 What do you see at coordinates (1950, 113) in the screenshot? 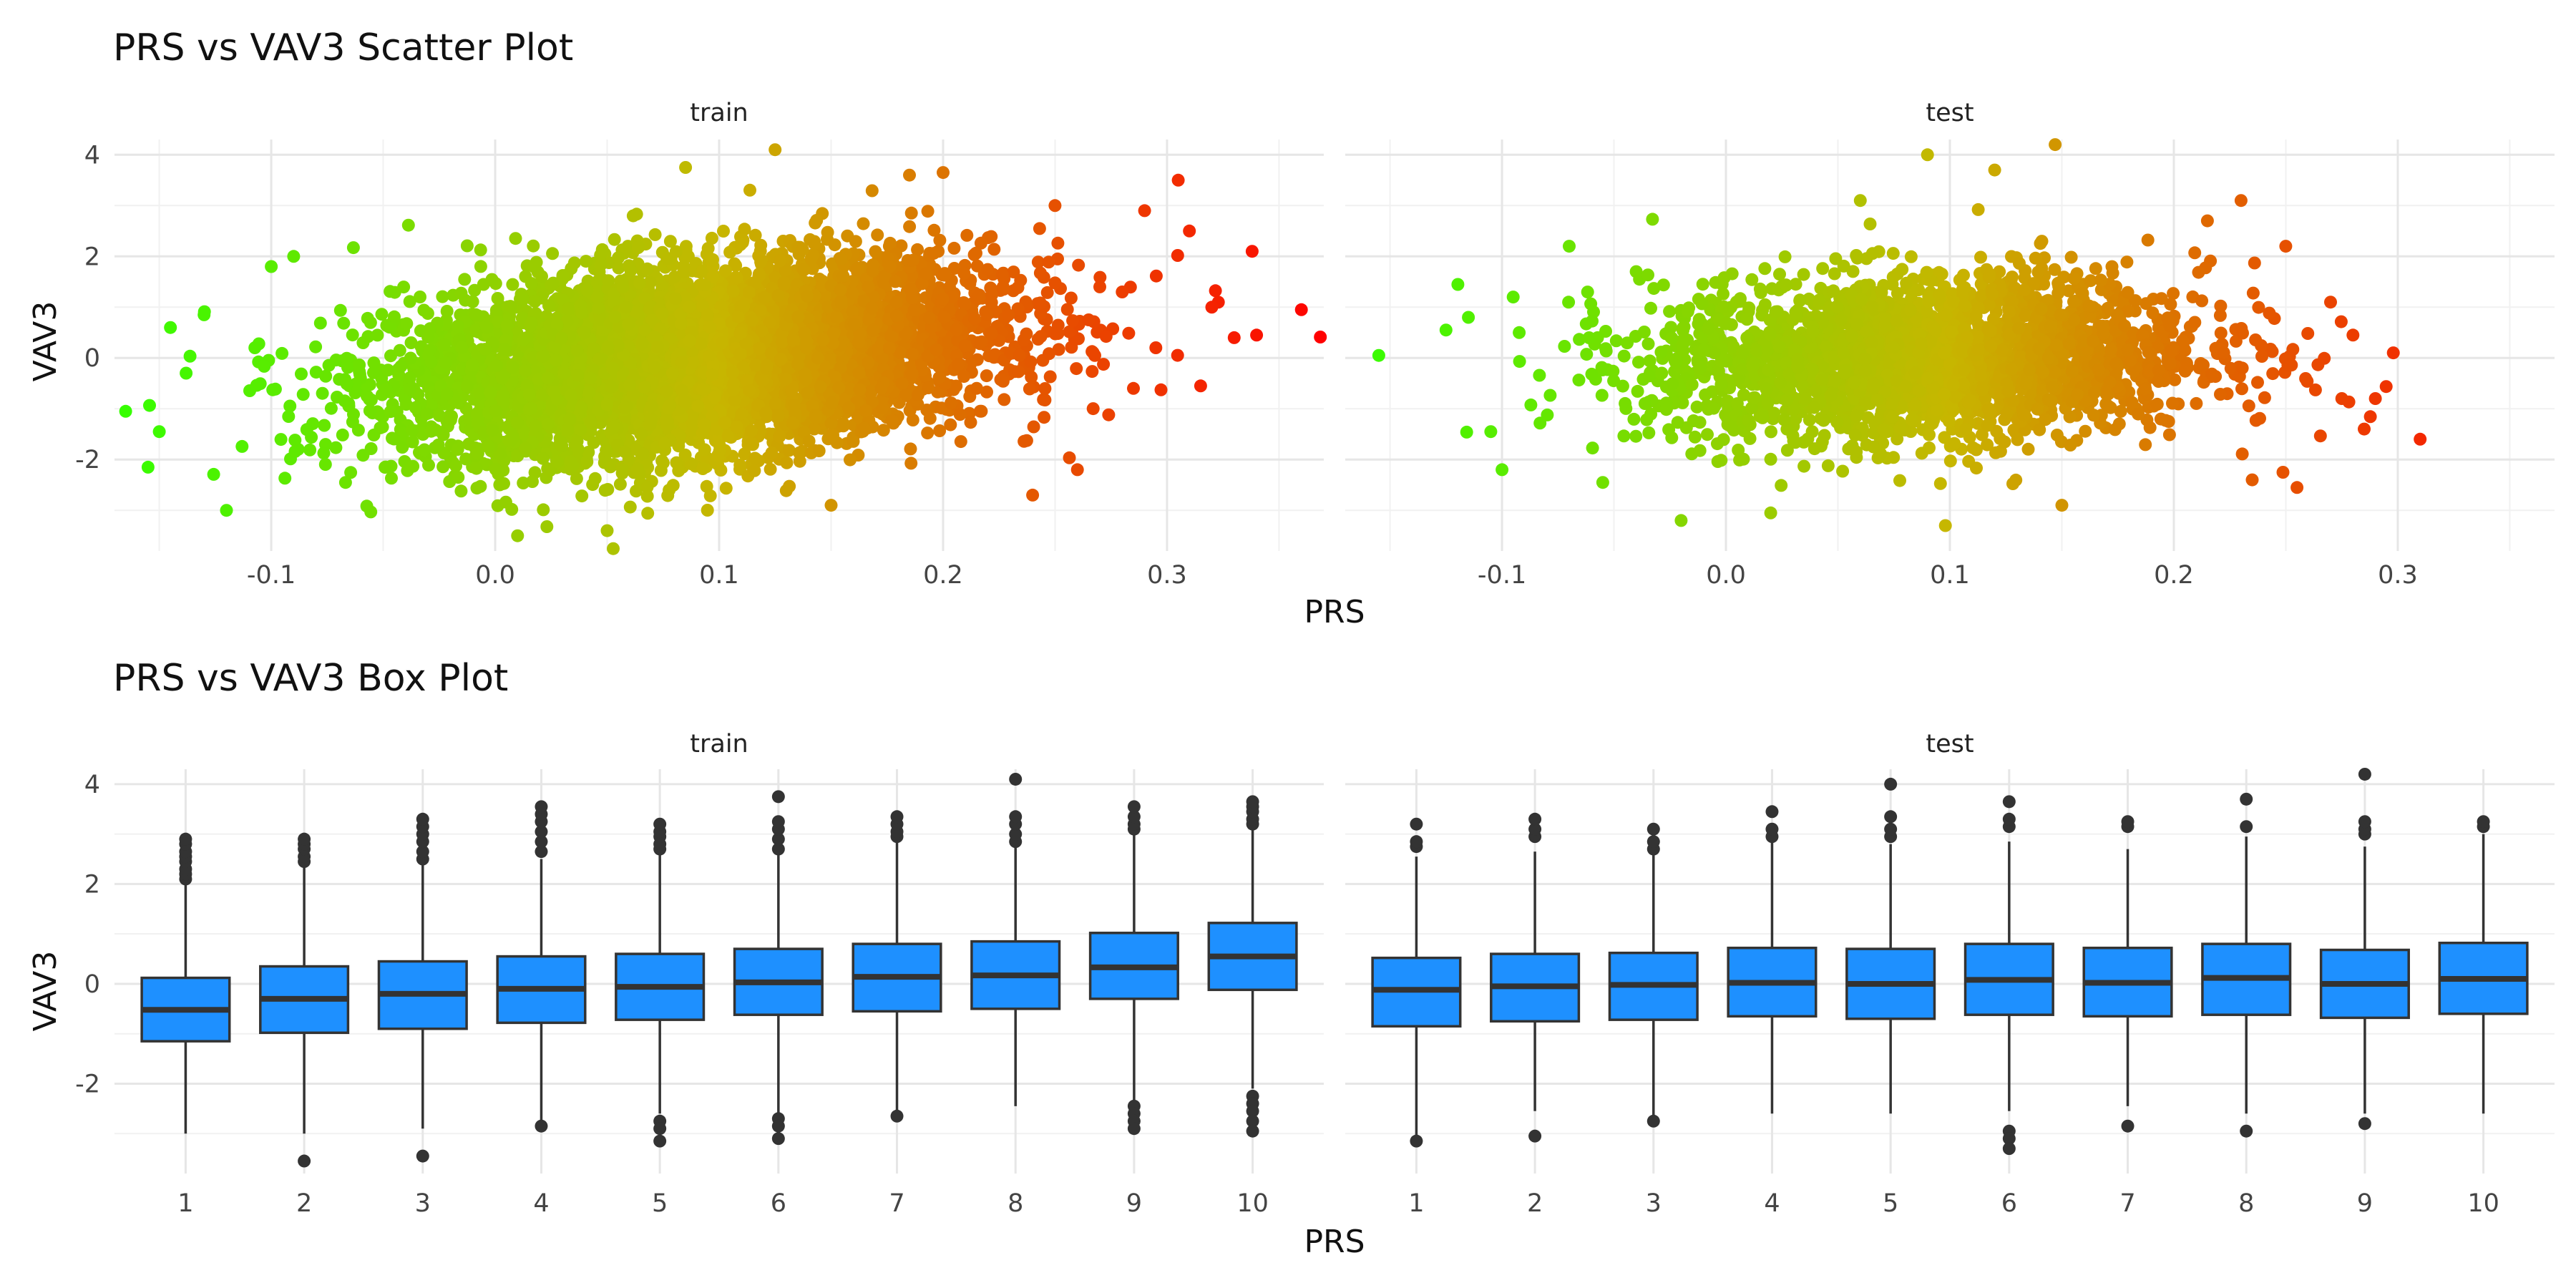
I see `scatter-strip-test: test` at bounding box center [1950, 113].